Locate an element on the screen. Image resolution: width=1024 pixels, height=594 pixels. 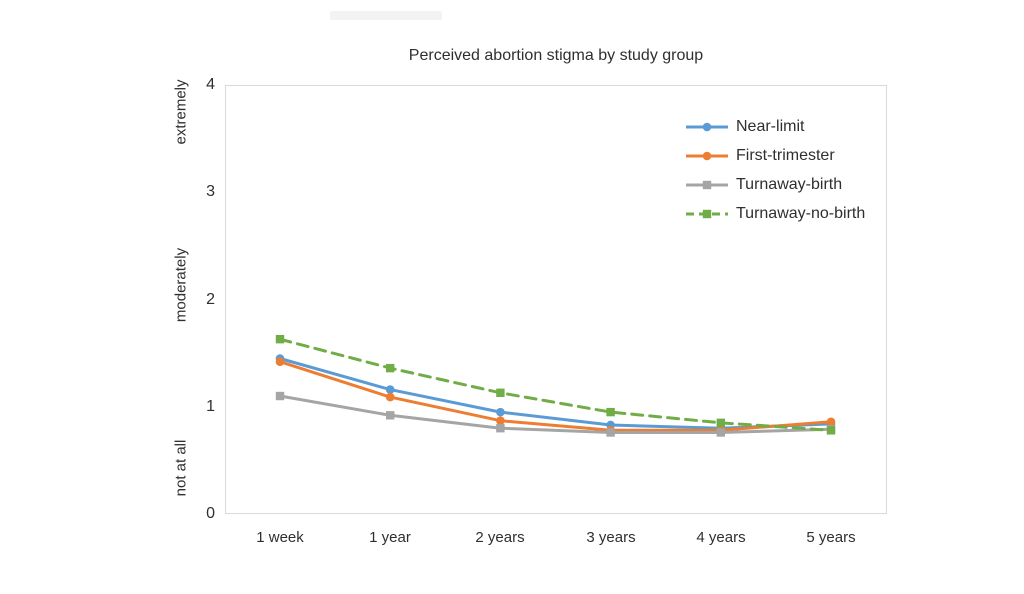
legend-label: Near-limit is located at coordinates (770, 126).